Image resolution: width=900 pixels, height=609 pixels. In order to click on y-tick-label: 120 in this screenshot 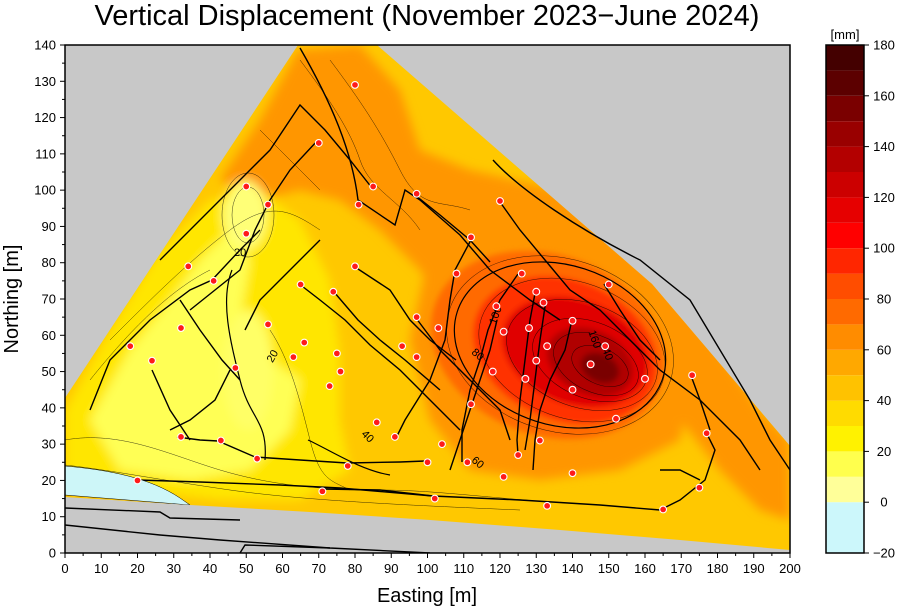, I will do `click(45, 117)`.